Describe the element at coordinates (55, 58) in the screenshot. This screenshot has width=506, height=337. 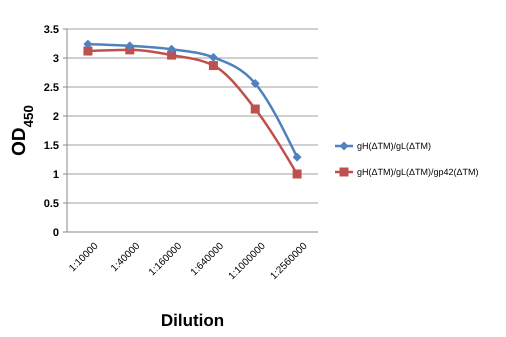
I see `y-tick-label: 3` at that location.